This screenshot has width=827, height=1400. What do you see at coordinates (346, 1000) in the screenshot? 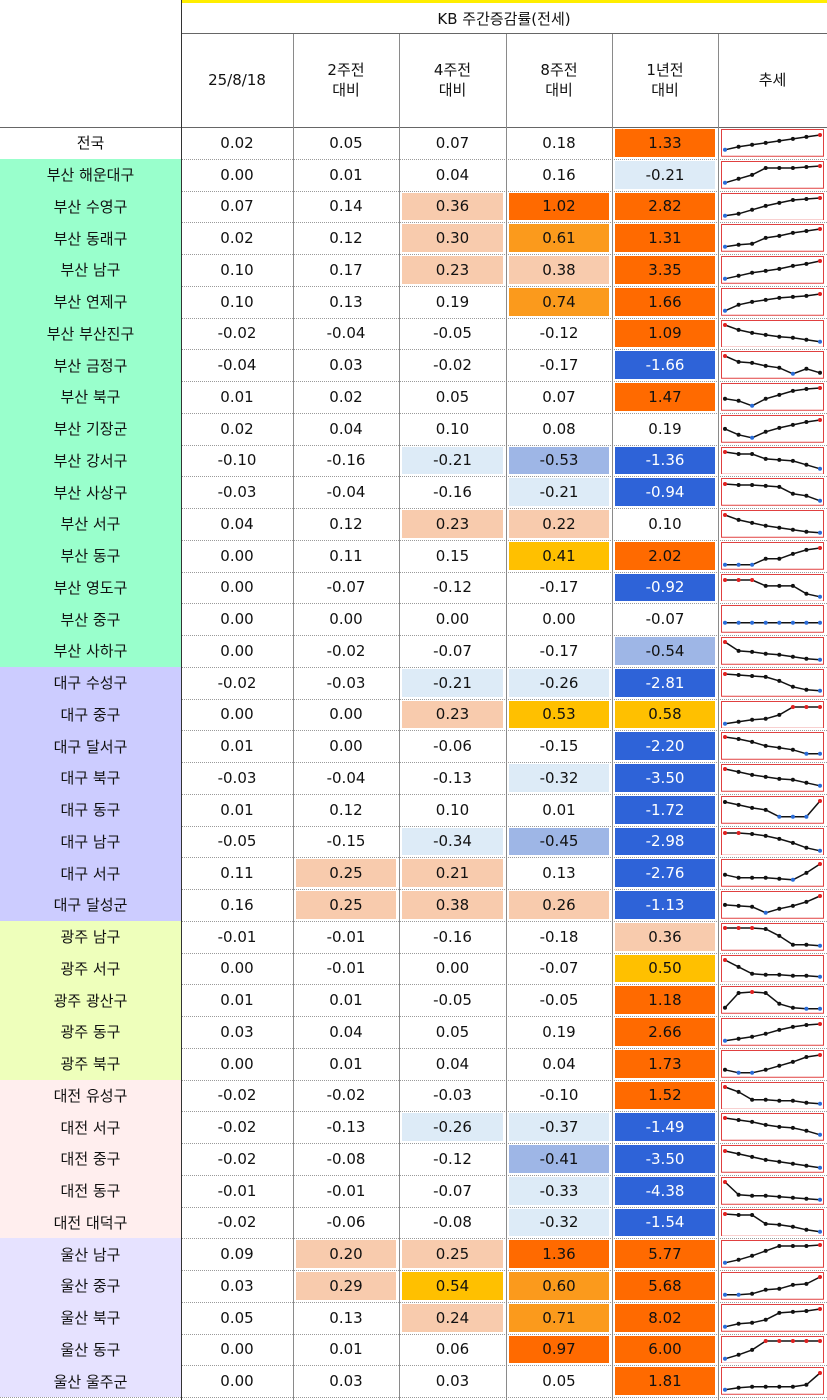
I see `value-cell-2w: 0.01` at bounding box center [346, 1000].